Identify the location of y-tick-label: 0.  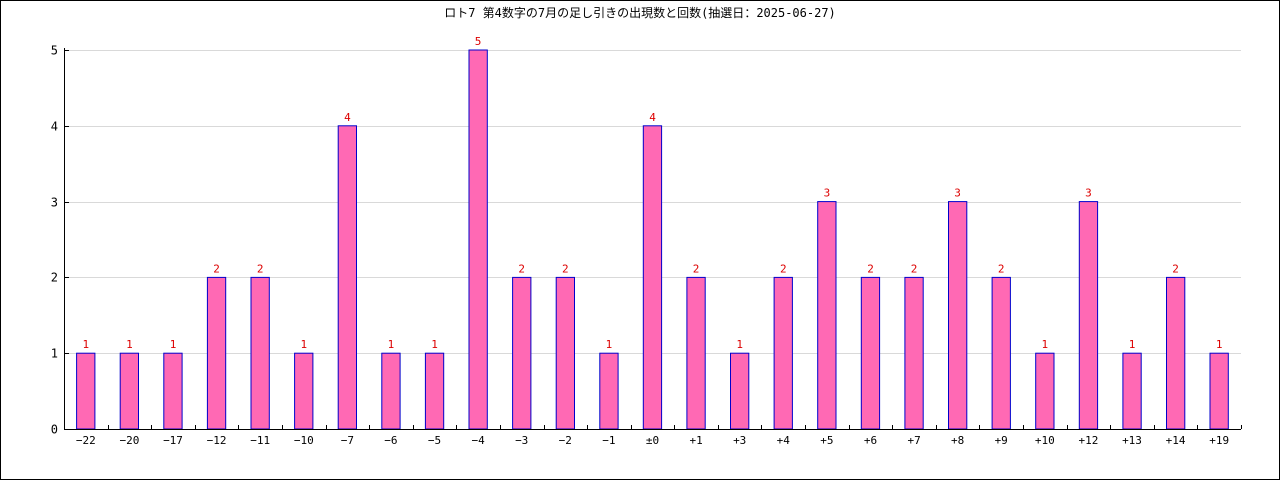
(54, 430).